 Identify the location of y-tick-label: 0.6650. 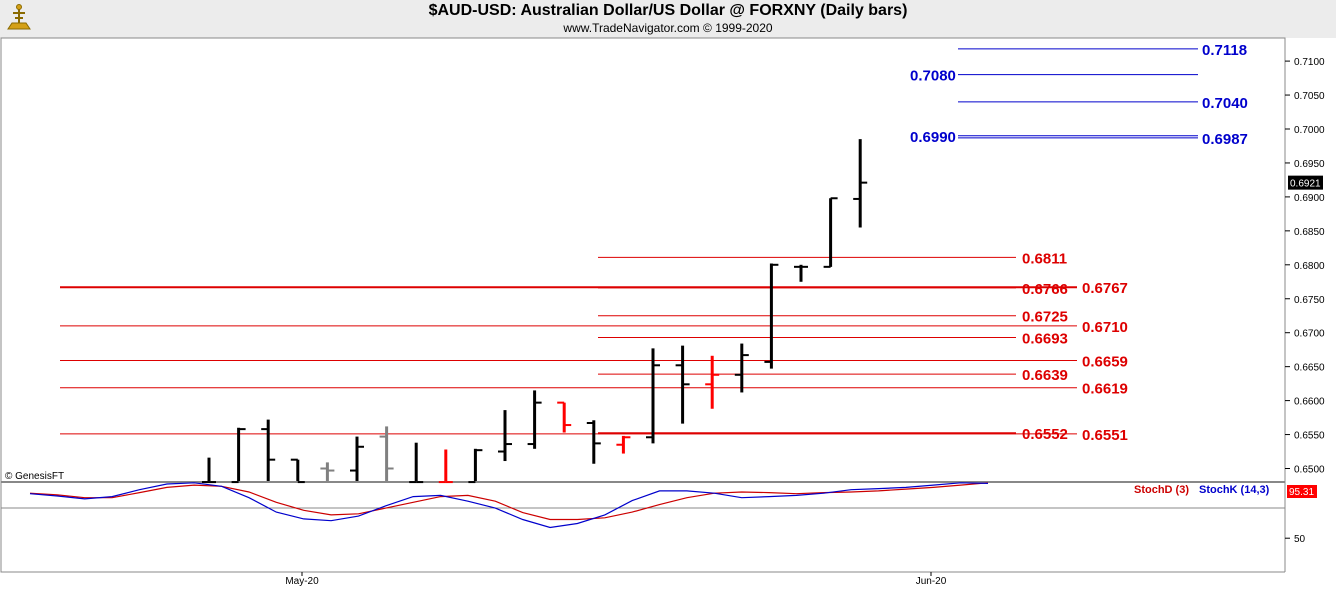
(1309, 368).